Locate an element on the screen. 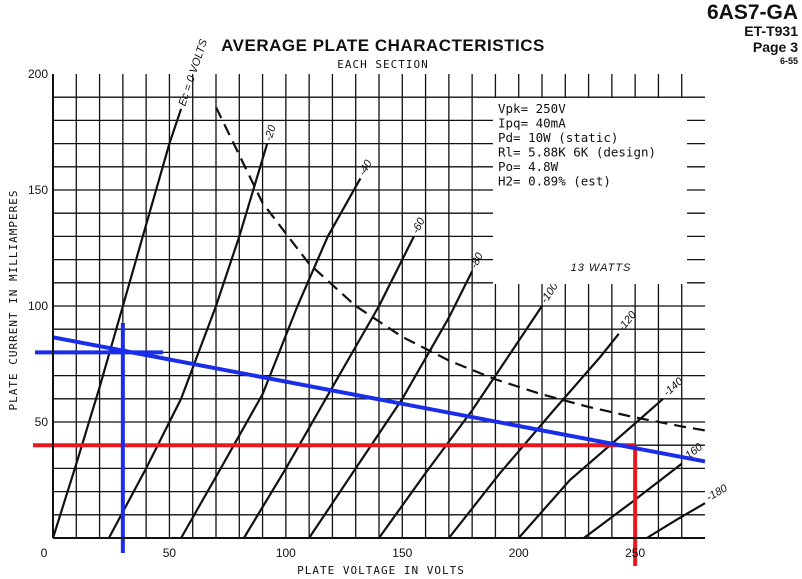  annotation-line-5: H2= 0.89% (est) is located at coordinates (554, 181).